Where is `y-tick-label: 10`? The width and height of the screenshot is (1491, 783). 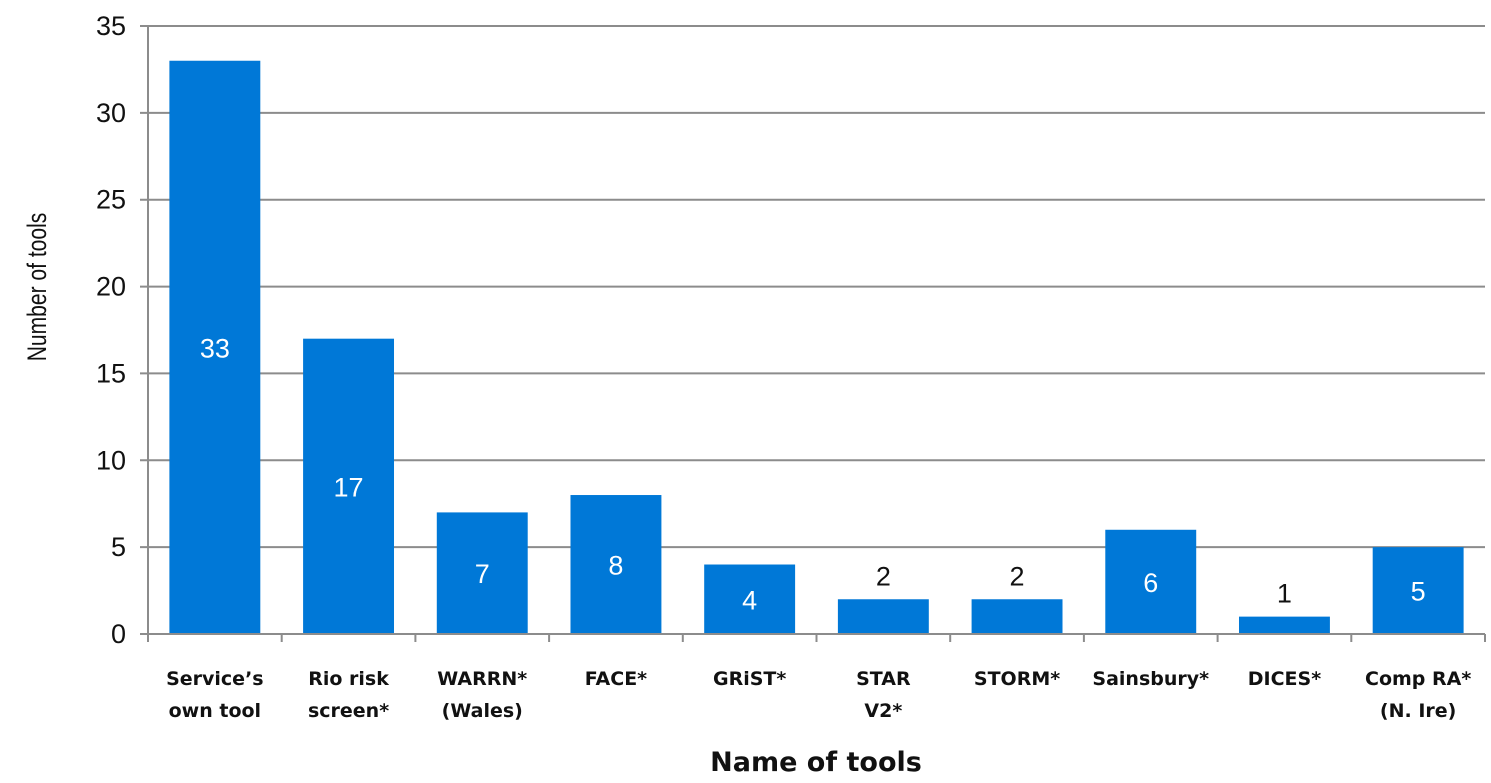 y-tick-label: 10 is located at coordinates (111, 460).